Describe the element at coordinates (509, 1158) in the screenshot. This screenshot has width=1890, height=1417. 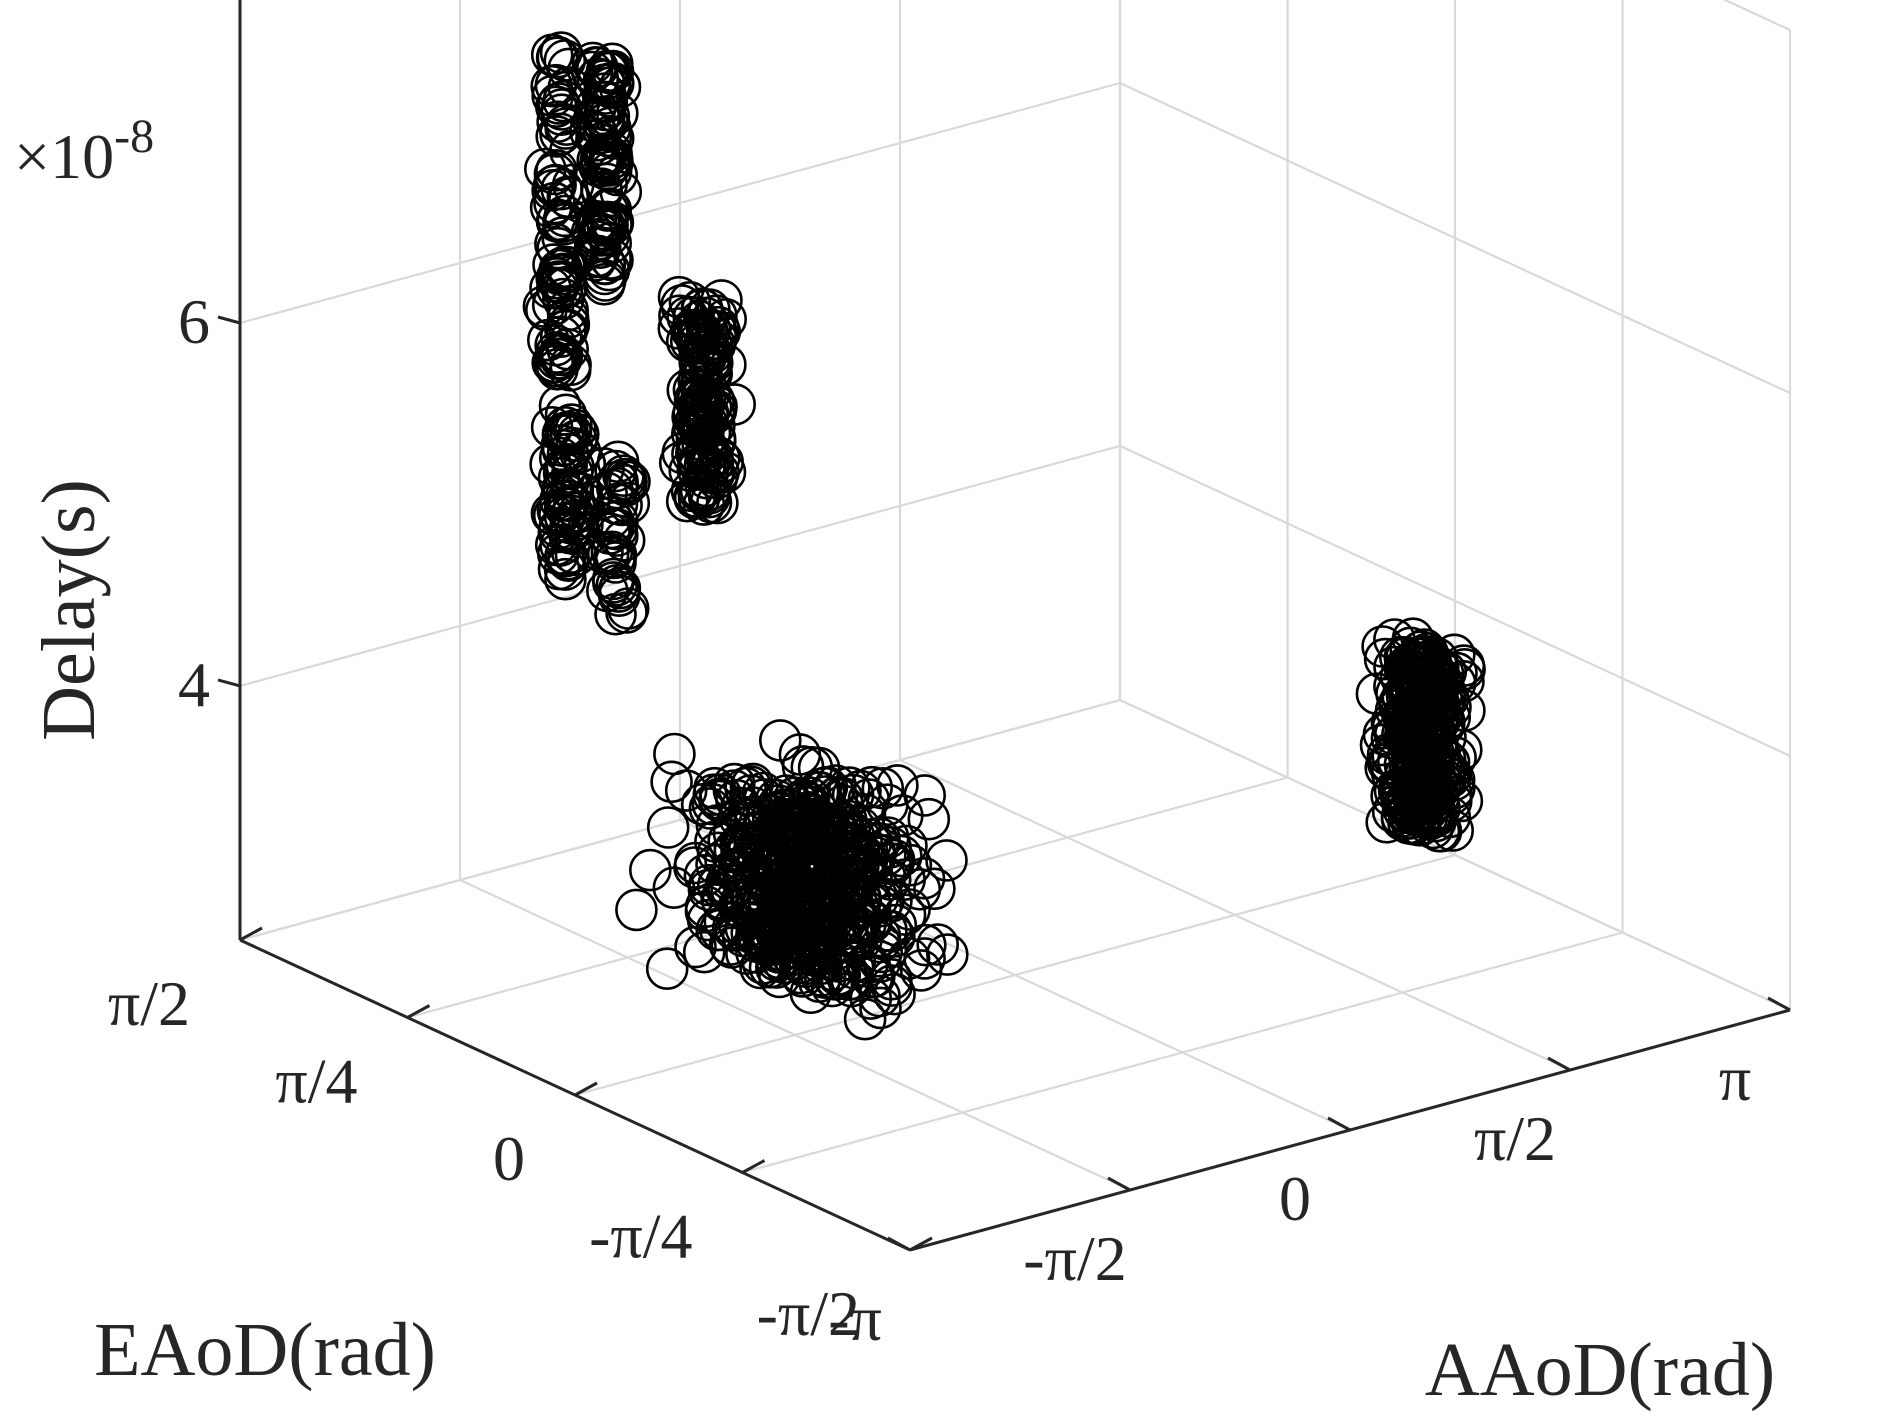
I see `y-tick-label: 0` at that location.